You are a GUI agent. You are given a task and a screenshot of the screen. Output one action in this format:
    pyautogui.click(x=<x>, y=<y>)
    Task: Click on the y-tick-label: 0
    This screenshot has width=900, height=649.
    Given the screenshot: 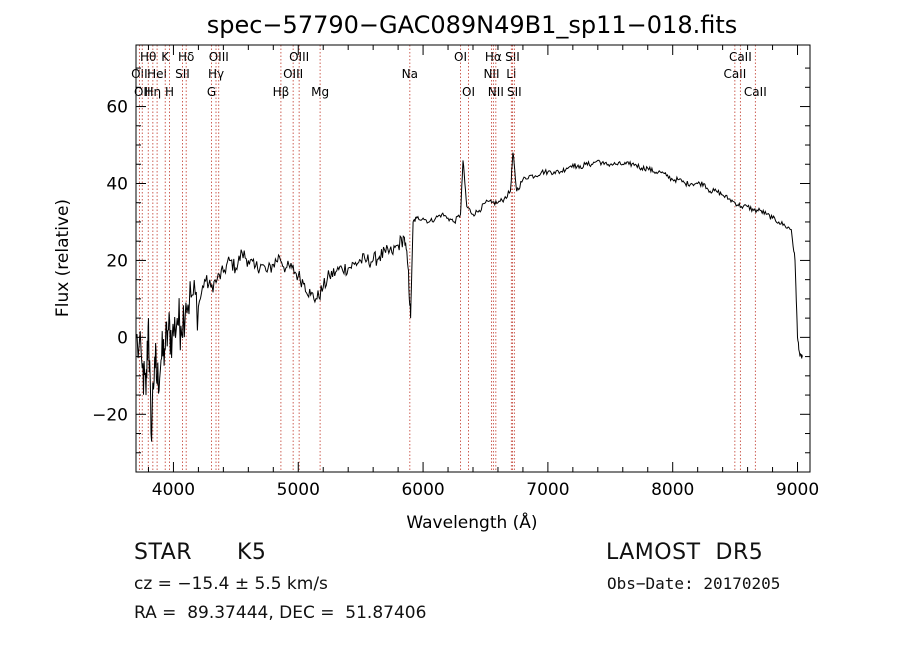 What is the action you would take?
    pyautogui.click(x=122, y=338)
    